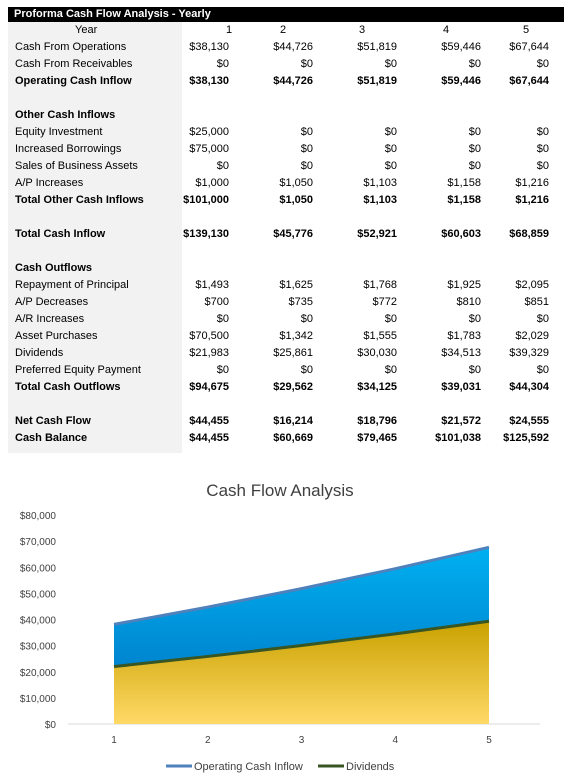 Image resolution: width=572 pixels, height=778 pixels. I want to click on series-line-dividends, so click(301, 644).